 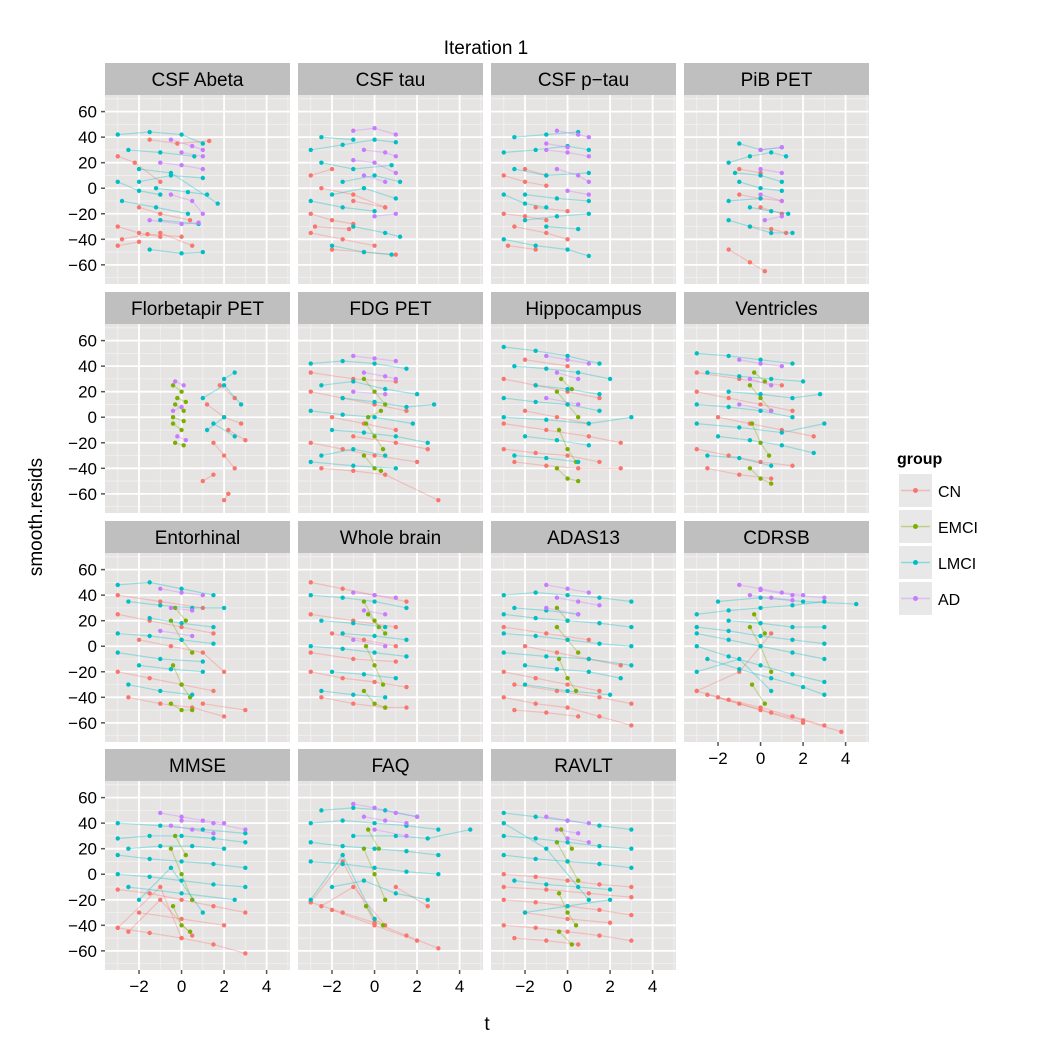 What do you see at coordinates (374, 414) in the screenshot?
I see `trajectory-line-emci` at bounding box center [374, 414].